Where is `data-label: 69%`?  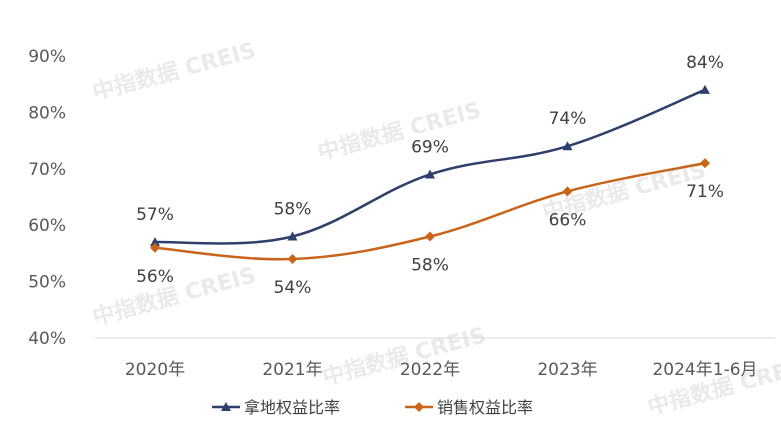
data-label: 69% is located at coordinates (430, 147).